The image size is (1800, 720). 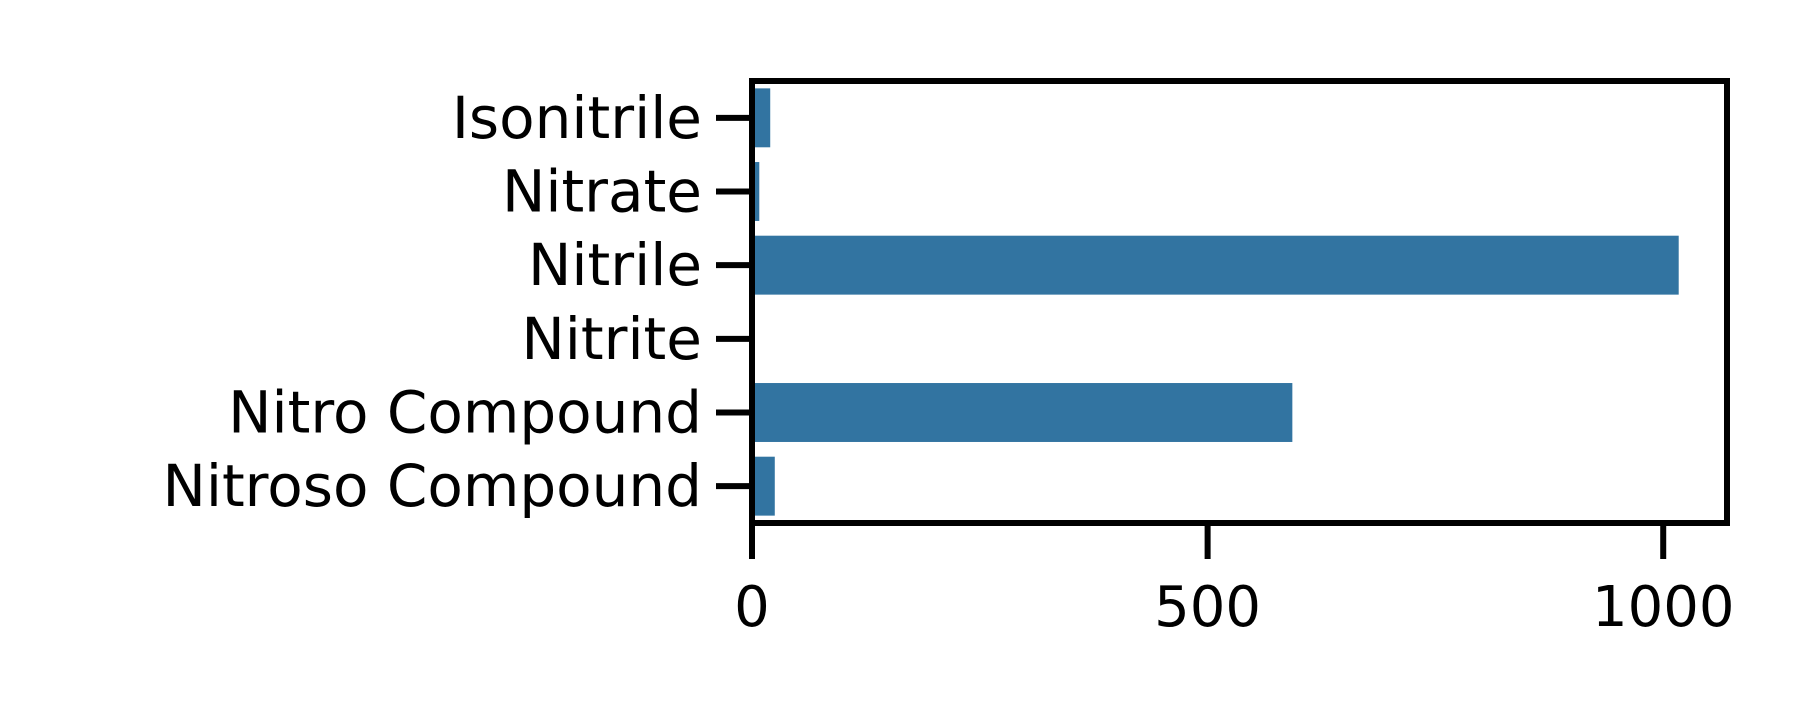 What do you see at coordinates (1207, 607) in the screenshot?
I see `x-tick-label-500: 500` at bounding box center [1207, 607].